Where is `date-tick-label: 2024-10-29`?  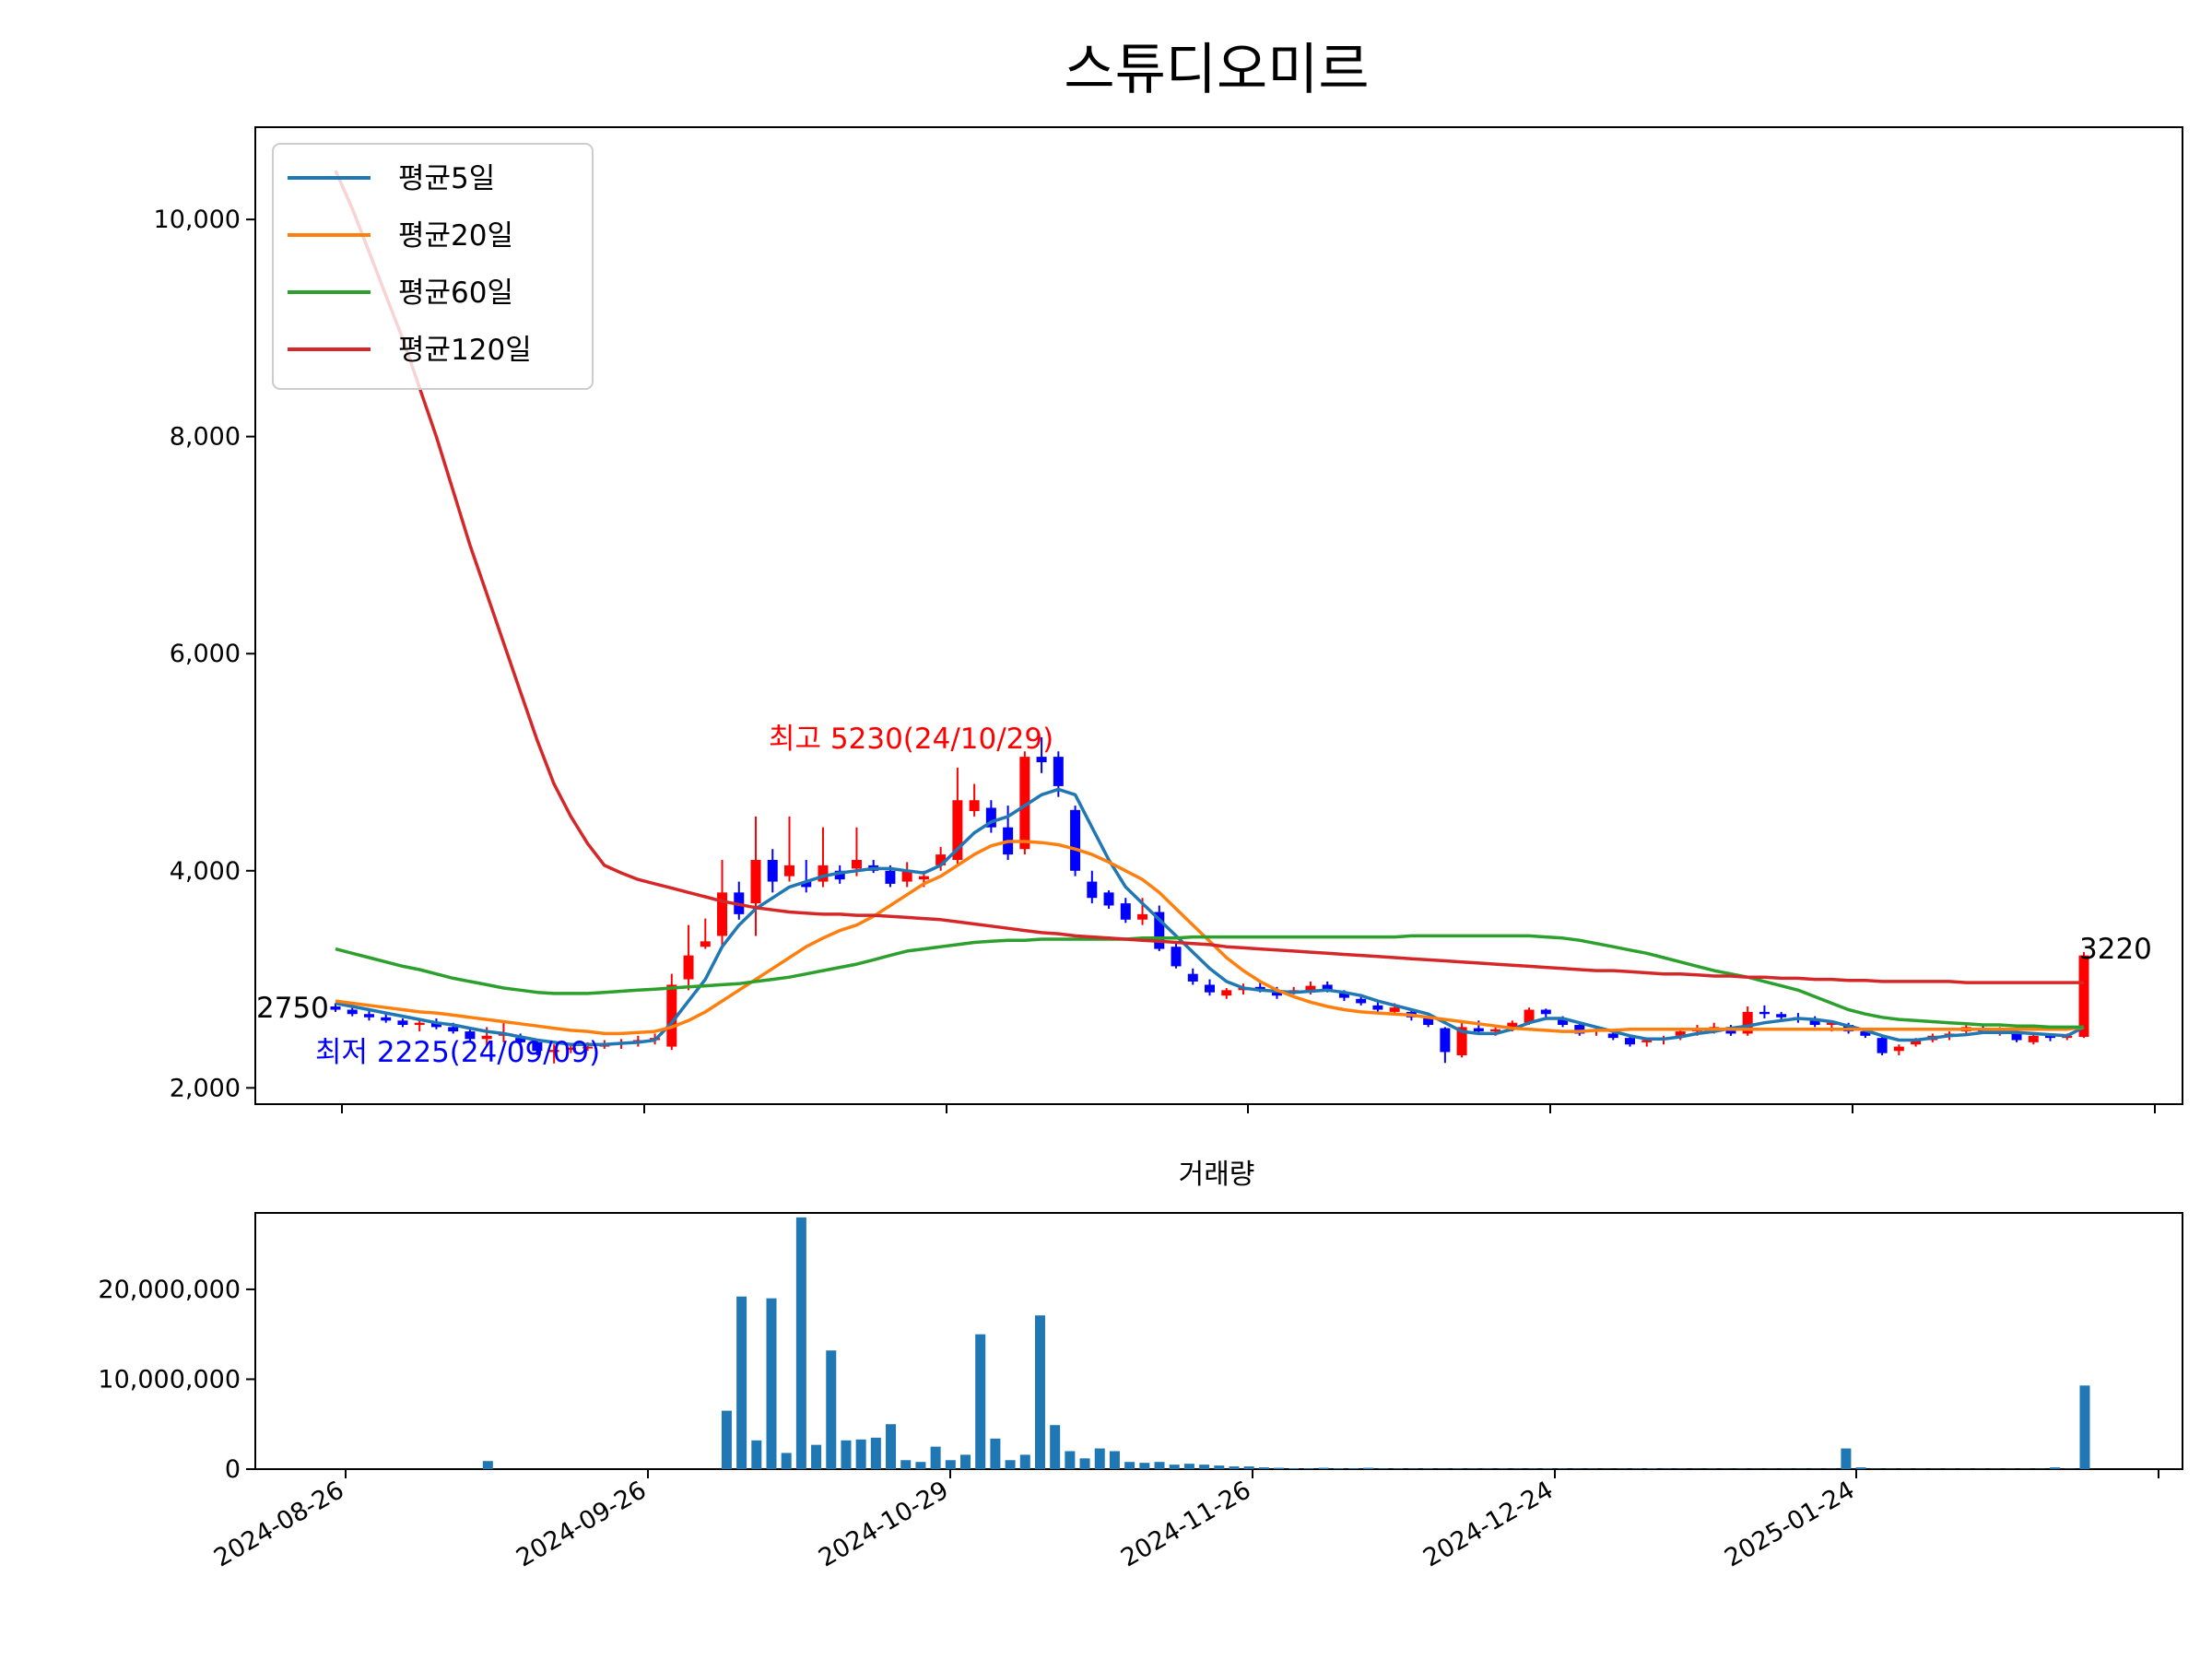 date-tick-label: 2024-10-29 is located at coordinates (883, 1524).